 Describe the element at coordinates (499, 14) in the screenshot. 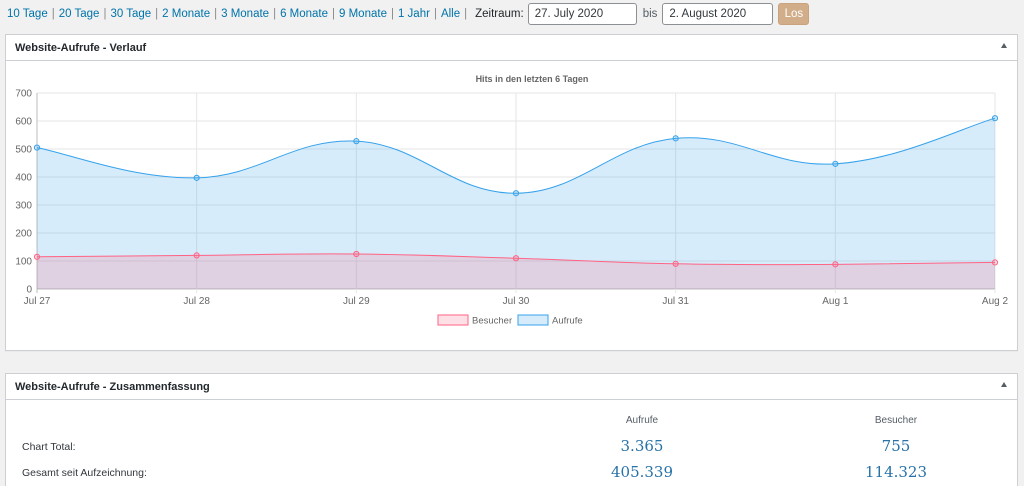

I see `zeitraum-label: Zeitraum:` at that location.